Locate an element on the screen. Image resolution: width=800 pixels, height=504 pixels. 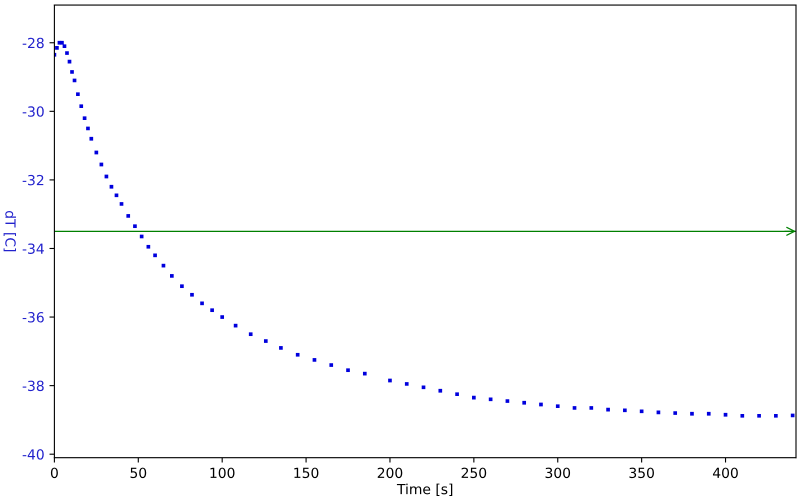
x-tick-label: 100 is located at coordinates (222, 473).